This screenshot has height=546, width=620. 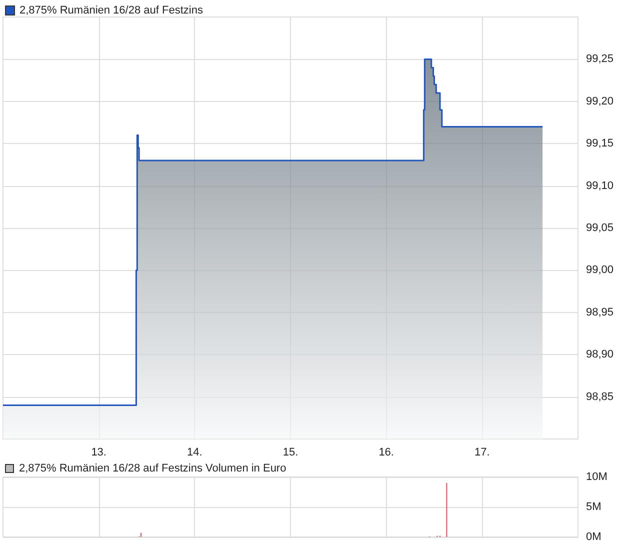 I want to click on x-tick-label: 13., so click(x=98, y=452).